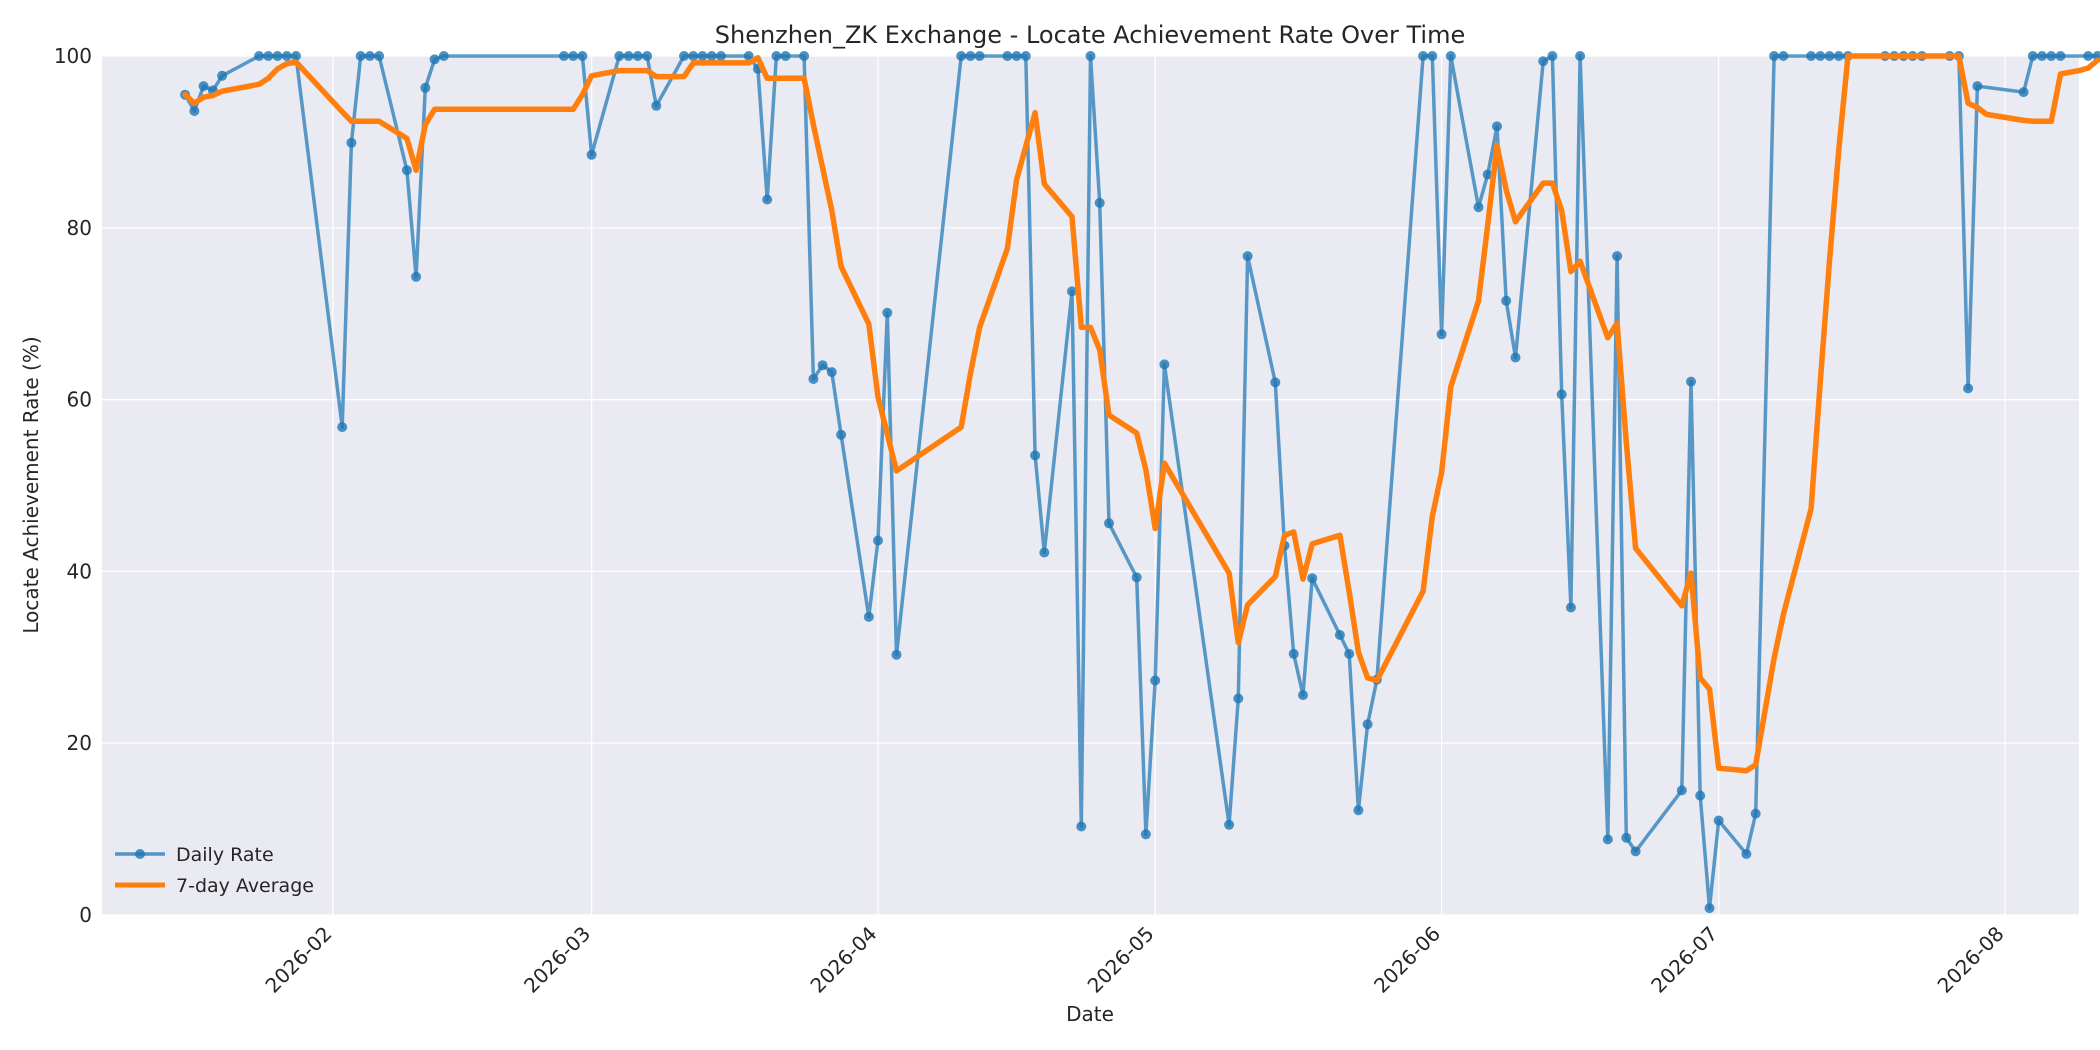  What do you see at coordinates (85, 915) in the screenshot?
I see `y-tick-label: 0` at bounding box center [85, 915].